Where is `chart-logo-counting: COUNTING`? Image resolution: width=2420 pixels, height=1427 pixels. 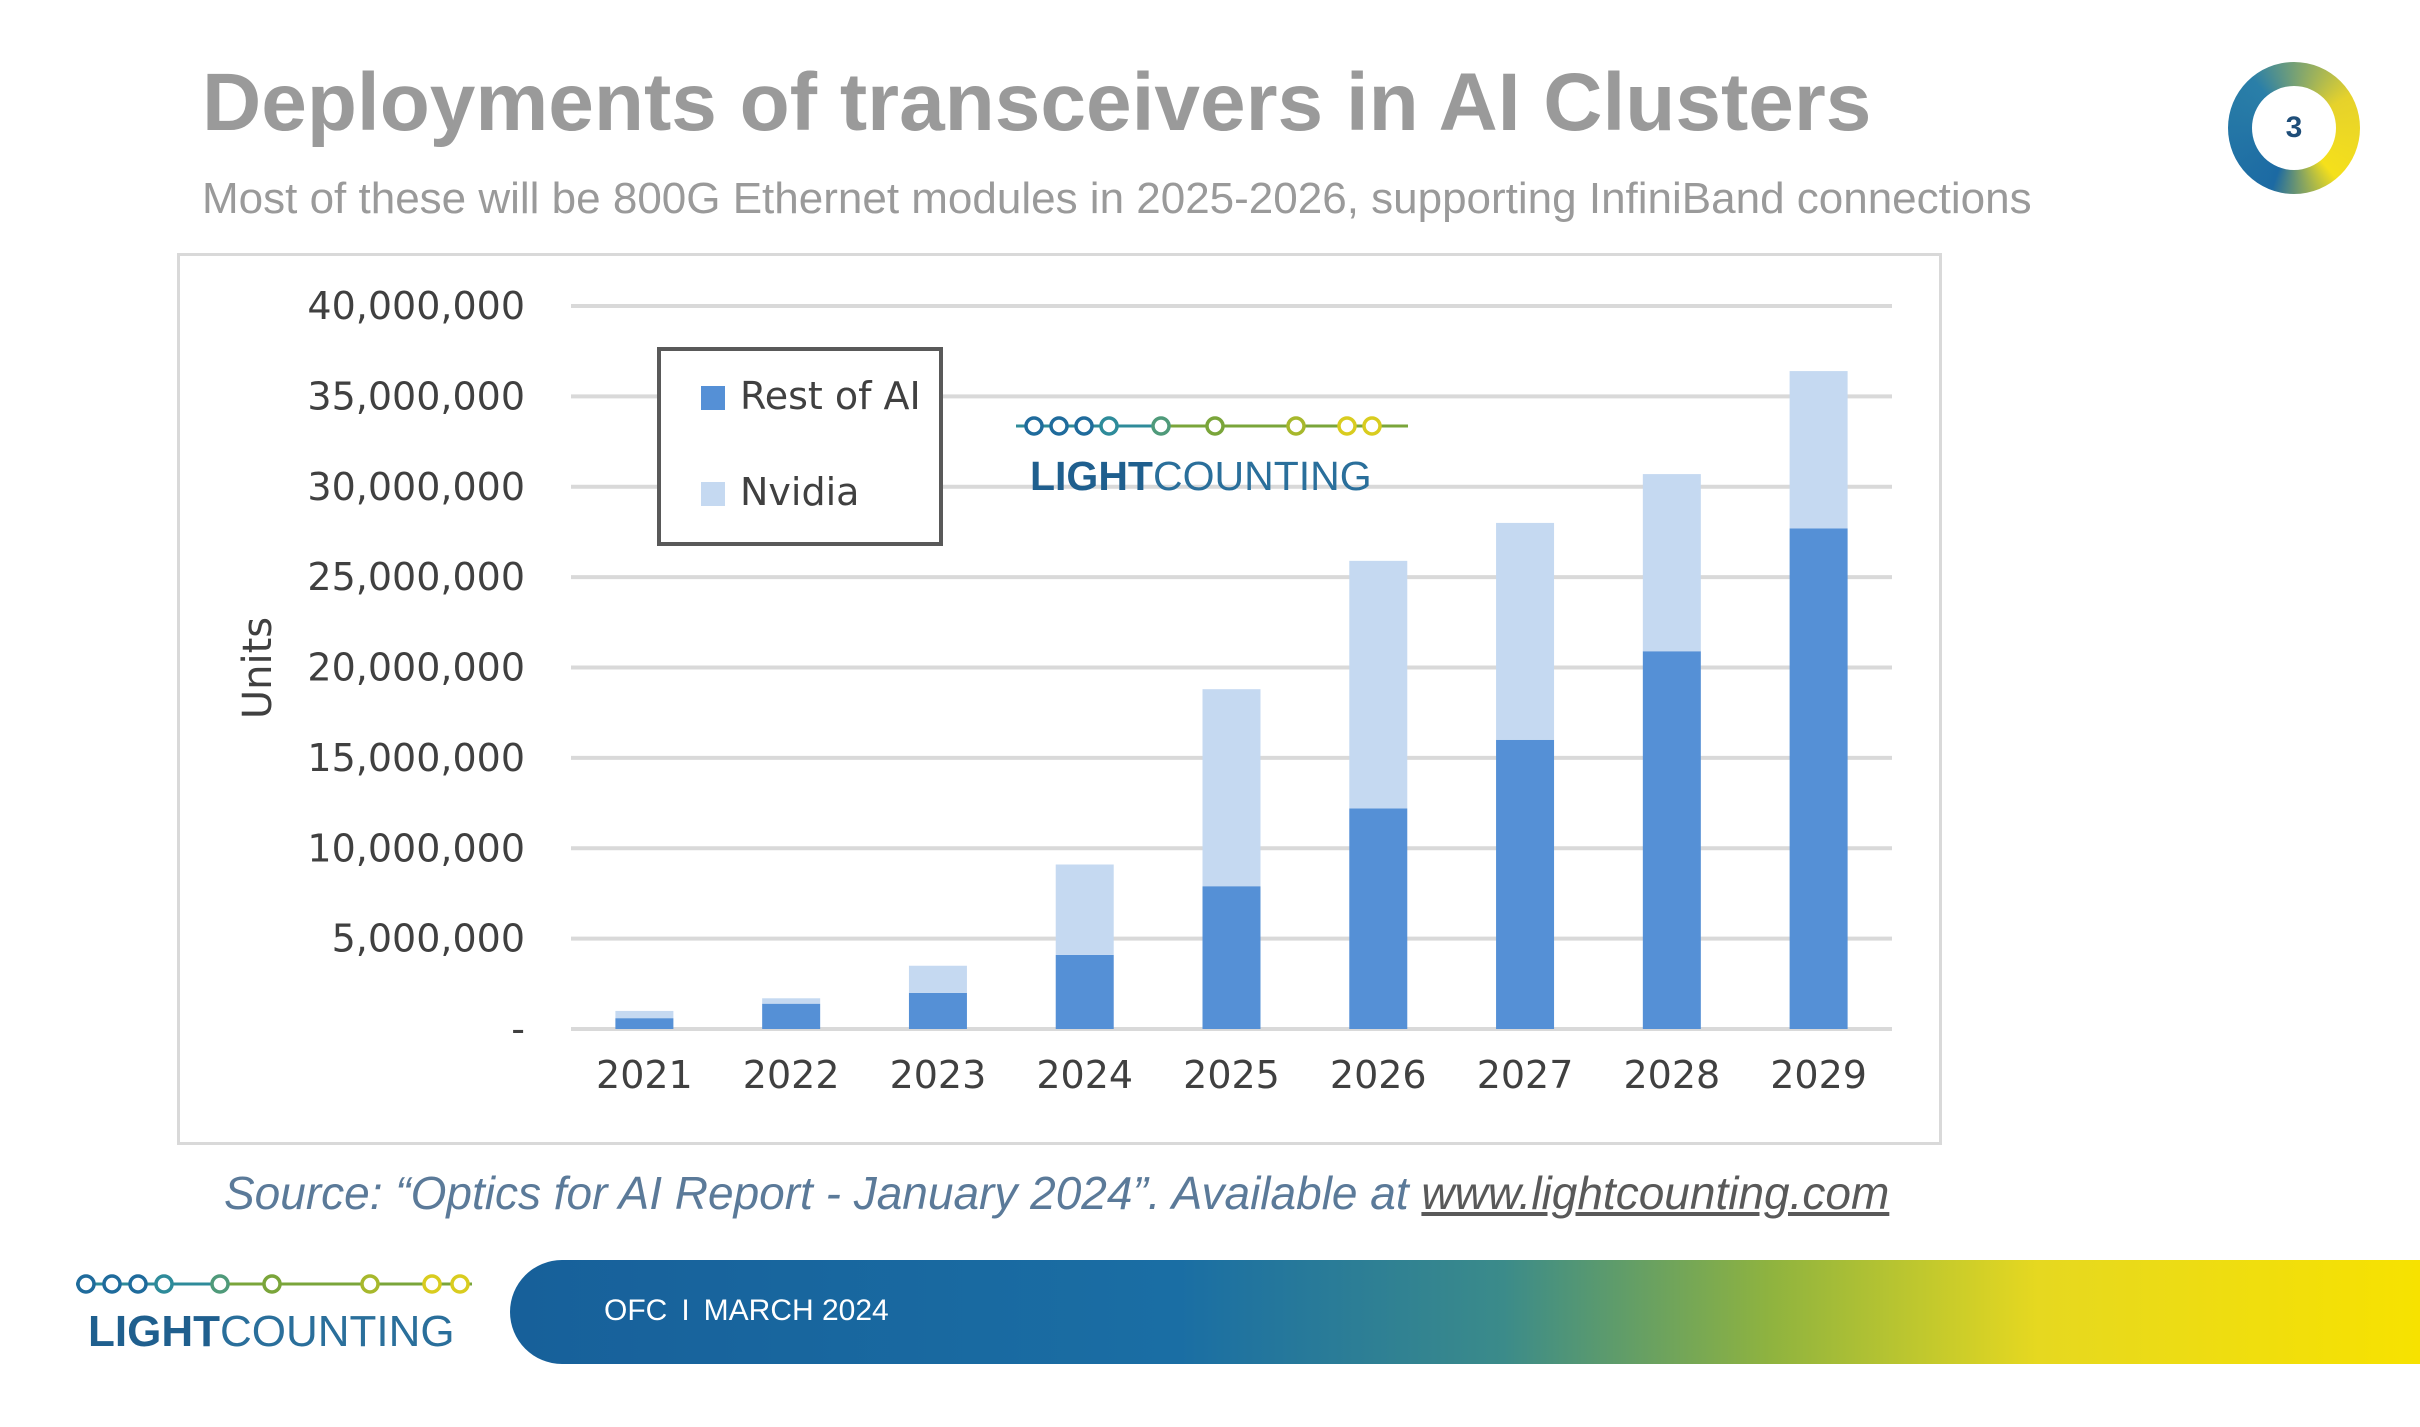 chart-logo-counting: COUNTING is located at coordinates (1262, 476).